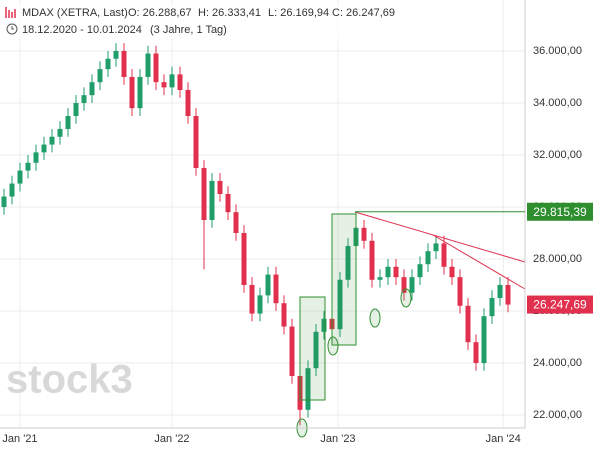 This screenshot has width=595, height=455. Describe the element at coordinates (337, 439) in the screenshot. I see `x-tick-label: Jan '23` at that location.